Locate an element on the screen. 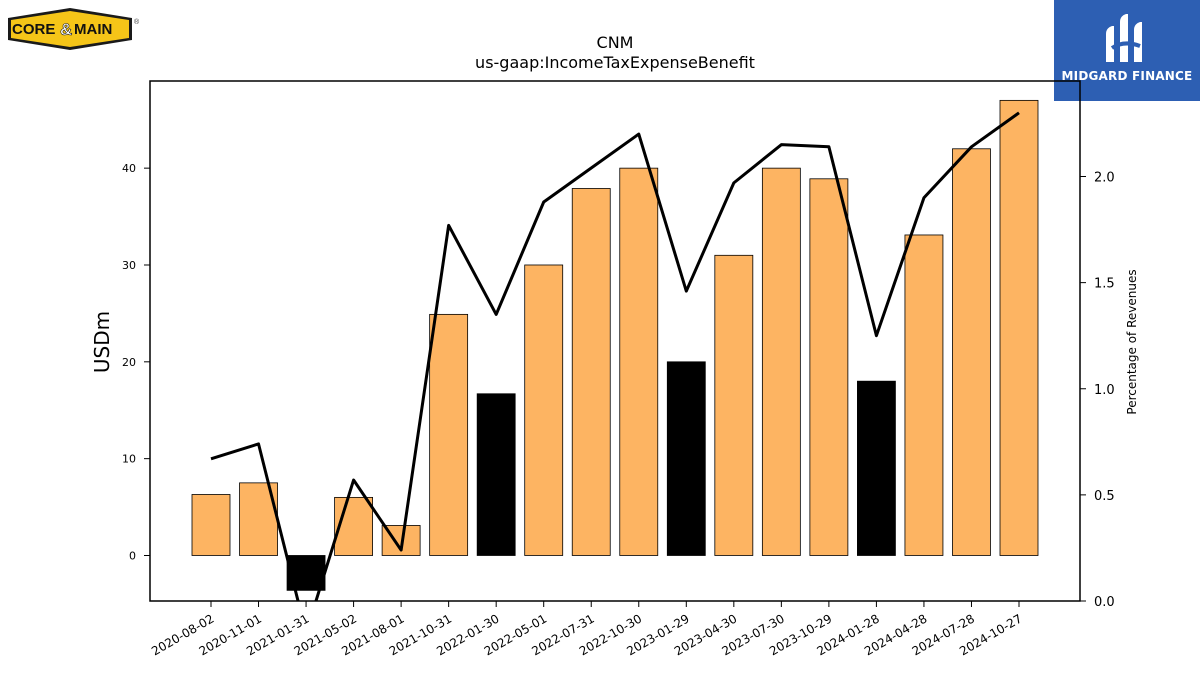 The height and width of the screenshot is (675, 1200). y-tick-label: 0 is located at coordinates (132, 555).